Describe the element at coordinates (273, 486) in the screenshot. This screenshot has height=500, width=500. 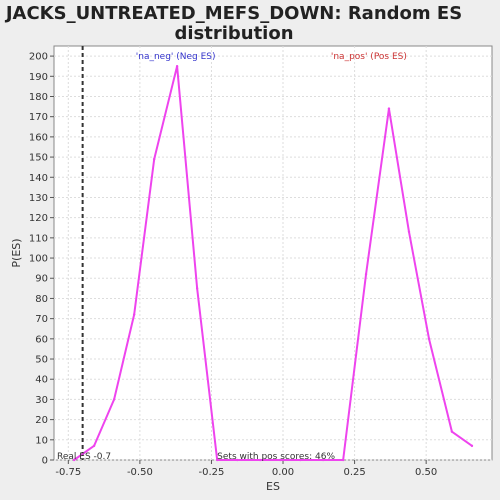
I see `x-axis-label: ES` at that location.